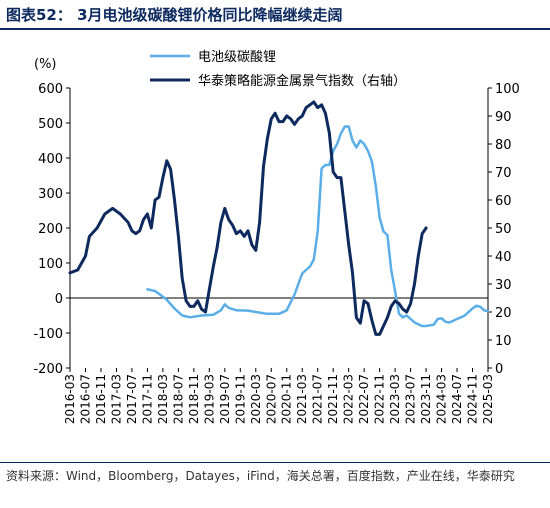 The image size is (550, 508). What do you see at coordinates (275, 29) in the screenshot?
I see `title-rule` at bounding box center [275, 29].